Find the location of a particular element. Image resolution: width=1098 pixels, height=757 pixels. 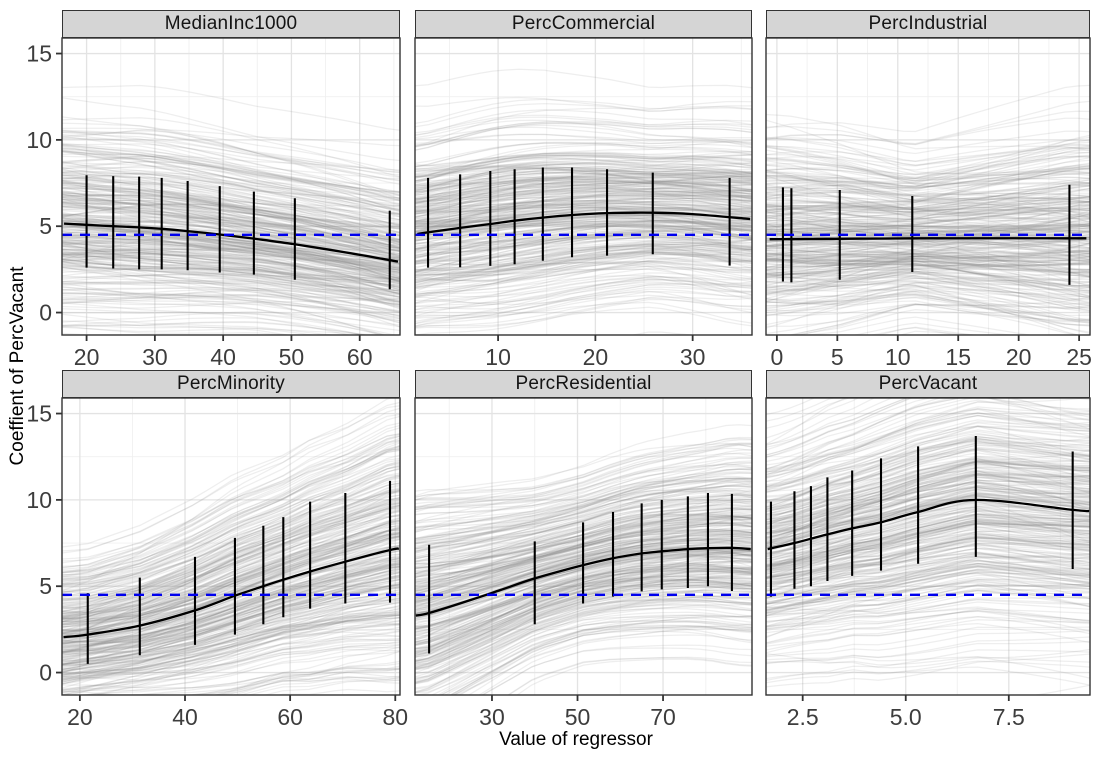

facet-title: MedianInc1000 is located at coordinates (231, 23).